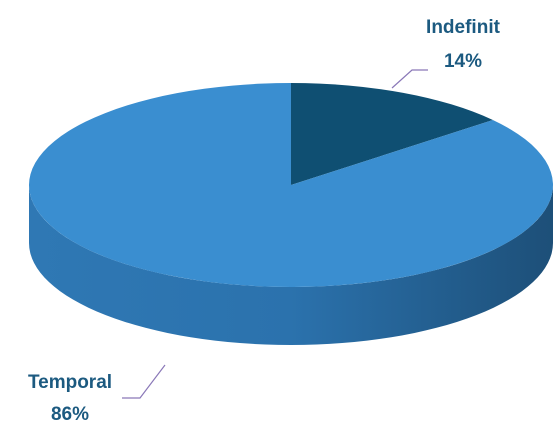 The width and height of the screenshot is (553, 430). What do you see at coordinates (392, 134) in the screenshot?
I see `pie-slice` at bounding box center [392, 134].